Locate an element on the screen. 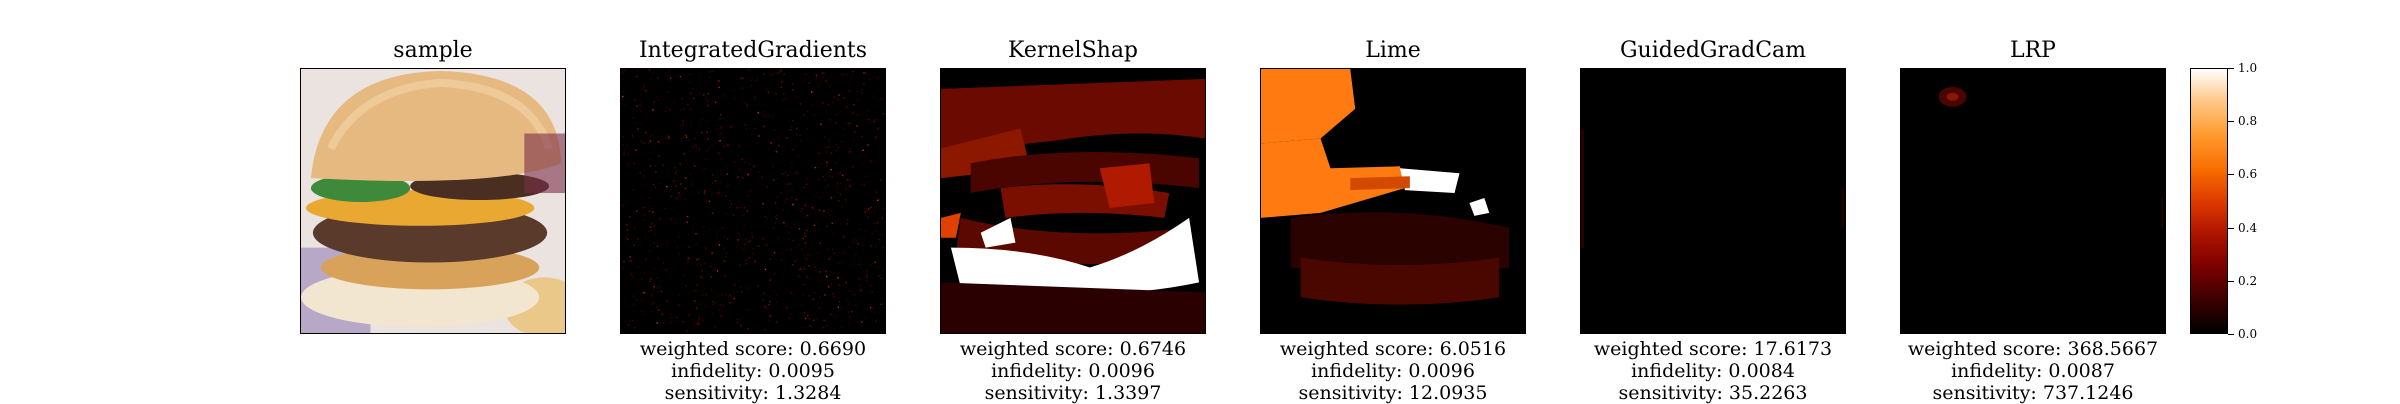 The image size is (2400, 404). infidelity: infidelity: 0.0095 is located at coordinates (753, 371).